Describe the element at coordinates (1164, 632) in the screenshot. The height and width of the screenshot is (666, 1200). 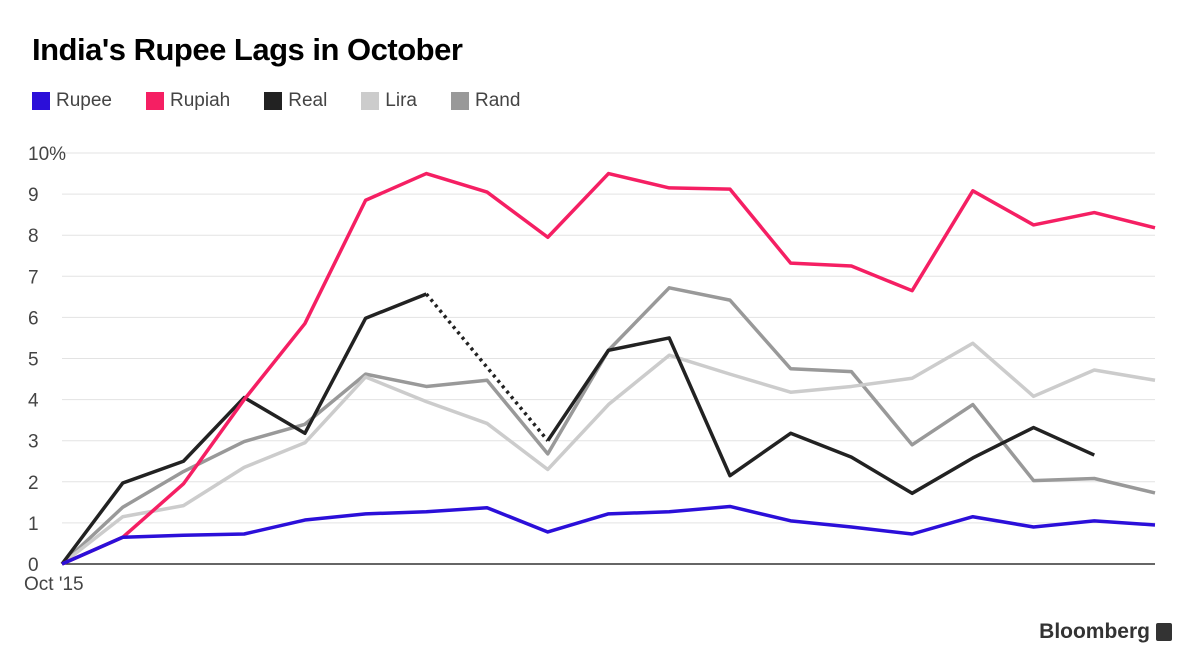
I see `bloomberg-chart-icon` at that location.